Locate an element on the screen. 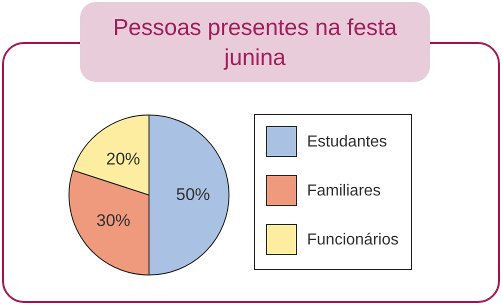  data-label: 50% is located at coordinates (193, 194).